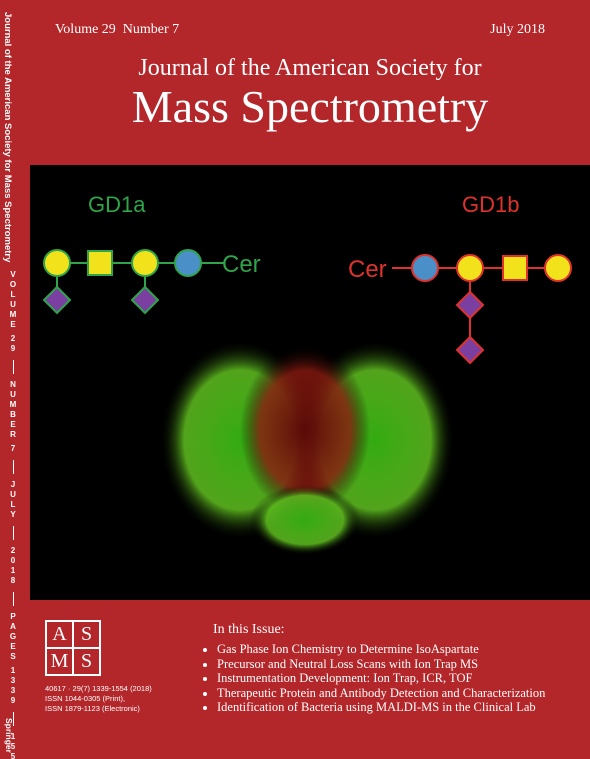  Describe the element at coordinates (13, 344) in the screenshot. I see `spine-item: 29` at that location.